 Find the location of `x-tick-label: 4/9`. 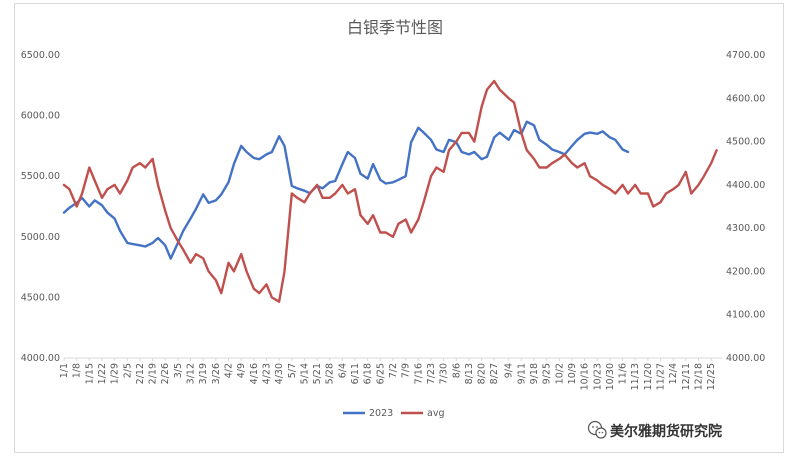

x-tick-label: 4/9 is located at coordinates (241, 370).